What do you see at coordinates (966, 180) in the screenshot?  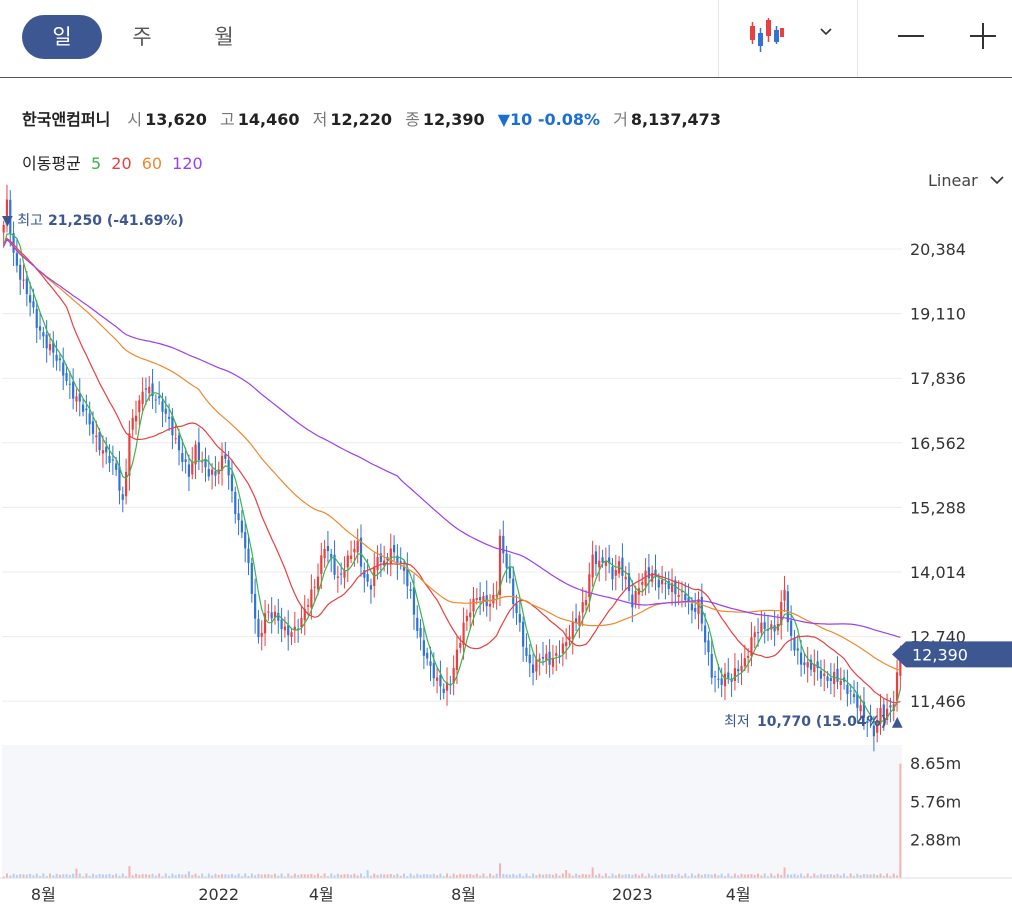 I see `scale-dropdown: Linear` at bounding box center [966, 180].